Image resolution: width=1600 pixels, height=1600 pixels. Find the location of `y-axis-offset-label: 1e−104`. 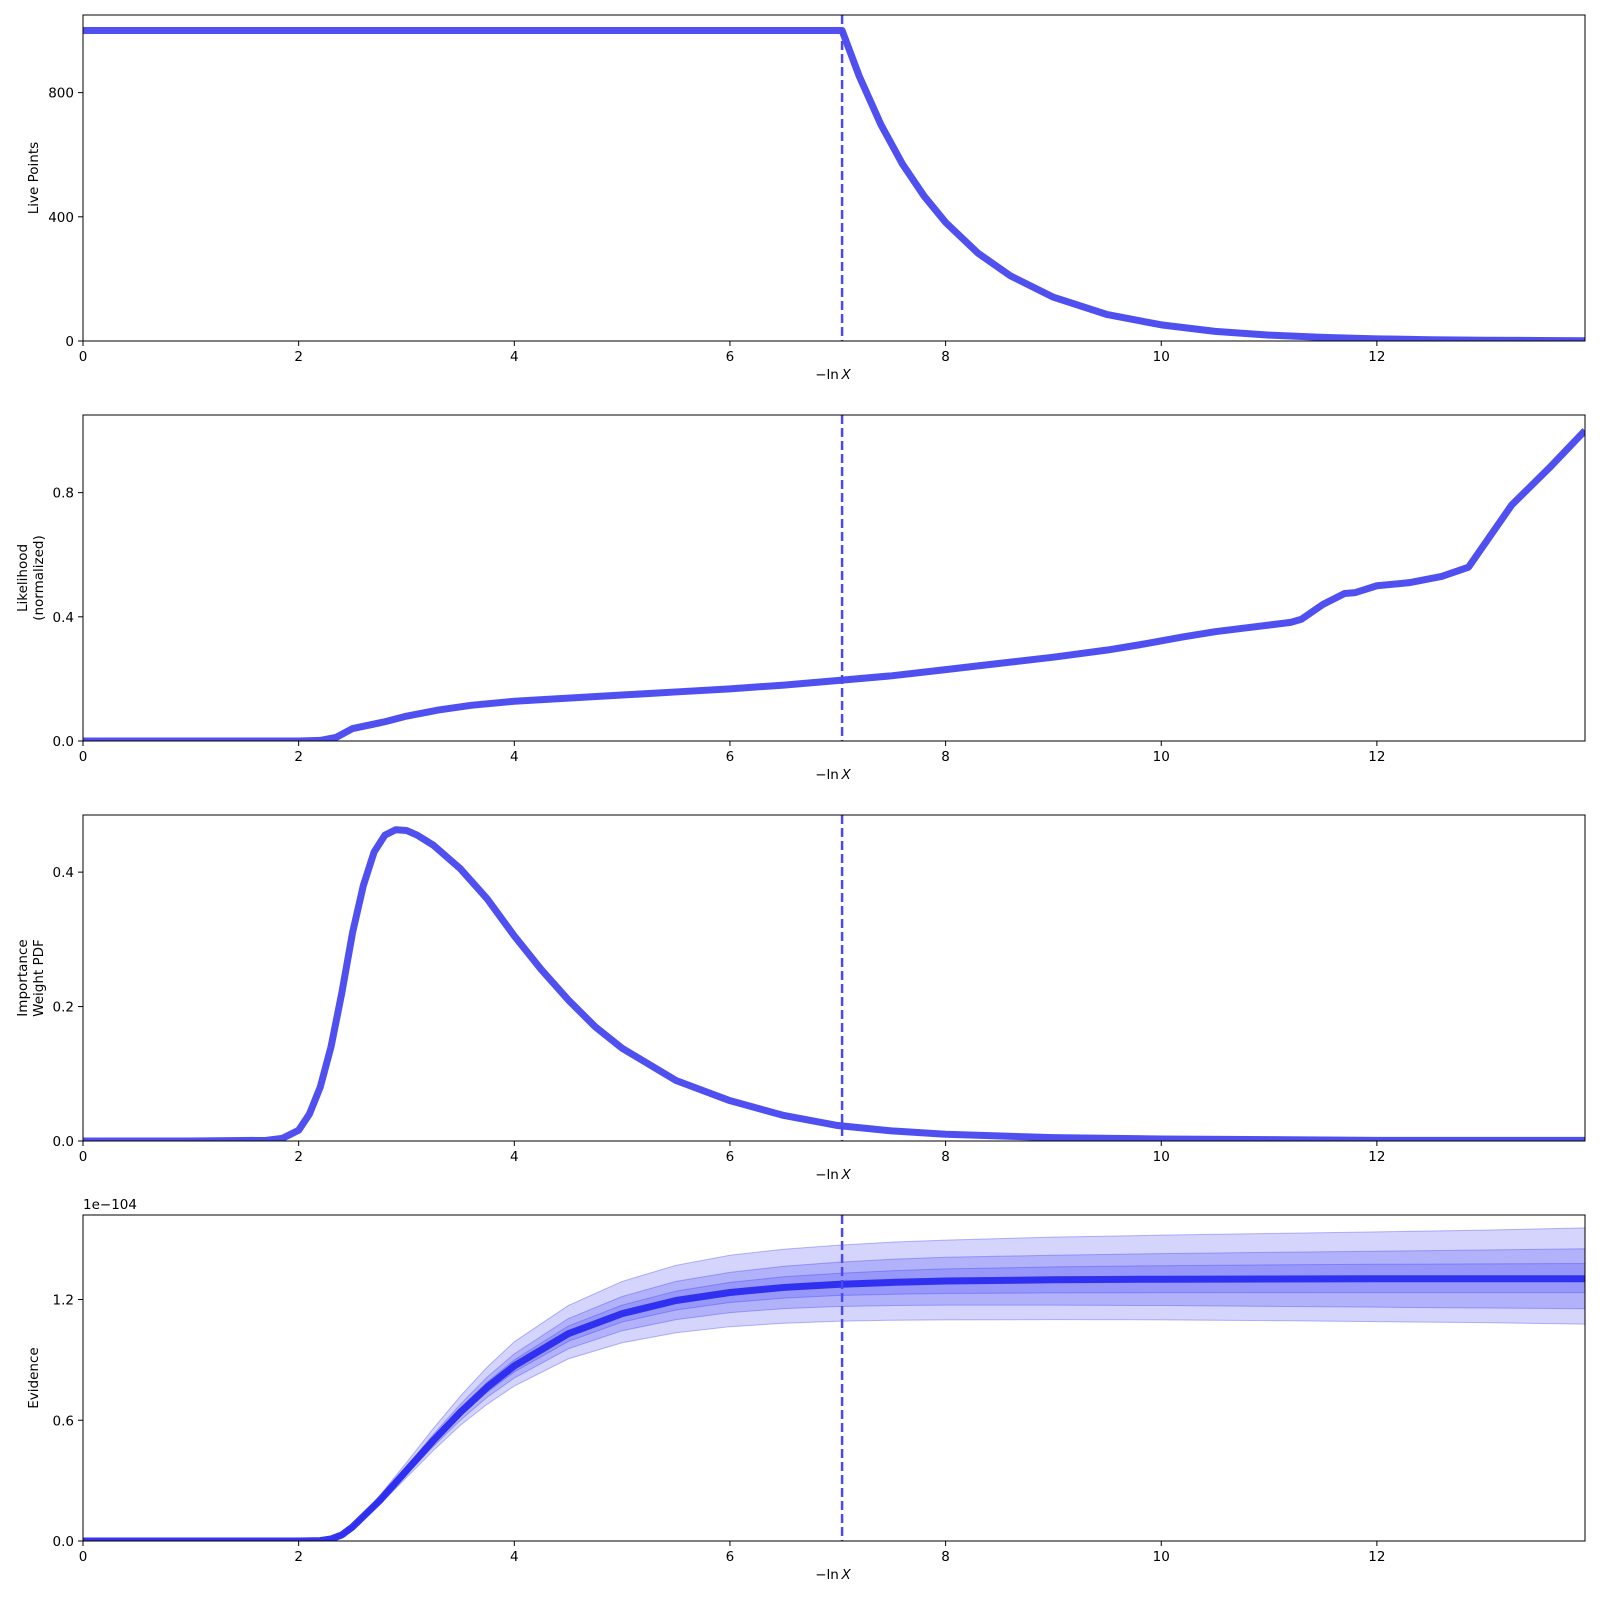

y-axis-offset-label: 1e−104 is located at coordinates (110, 1205).